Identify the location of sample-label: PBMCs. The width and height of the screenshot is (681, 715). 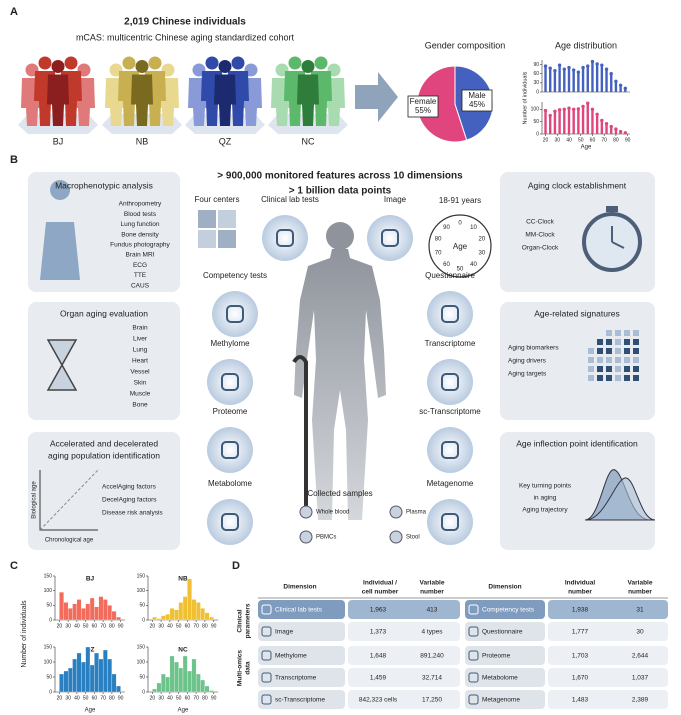
(326, 538).